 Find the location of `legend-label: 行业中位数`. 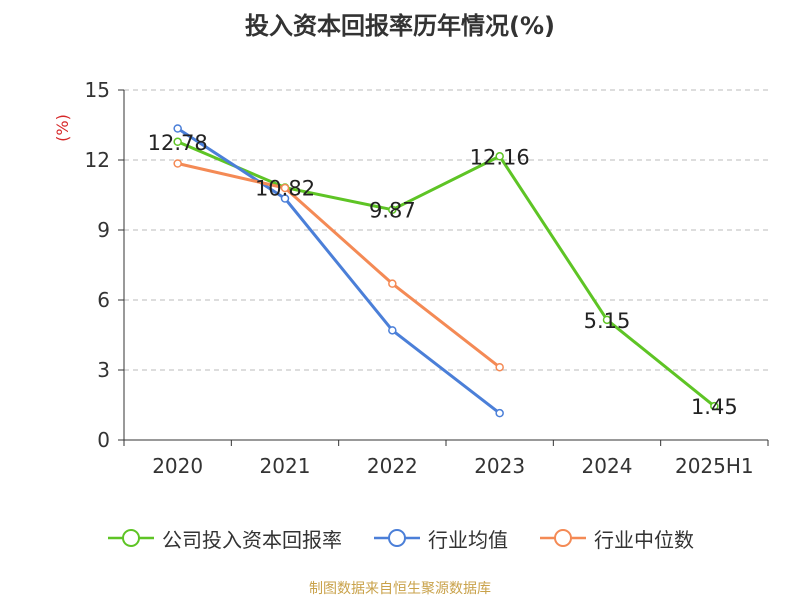

legend-label: 行业中位数 is located at coordinates (644, 539).